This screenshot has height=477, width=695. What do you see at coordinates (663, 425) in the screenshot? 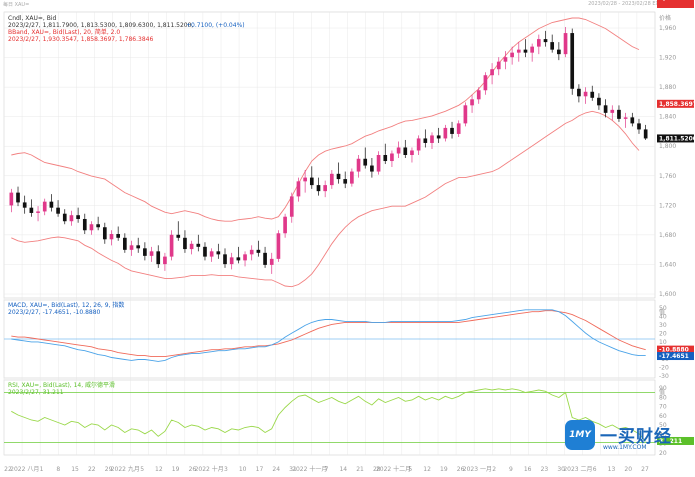
I see `rsi-axis-tick: 50` at bounding box center [663, 425].